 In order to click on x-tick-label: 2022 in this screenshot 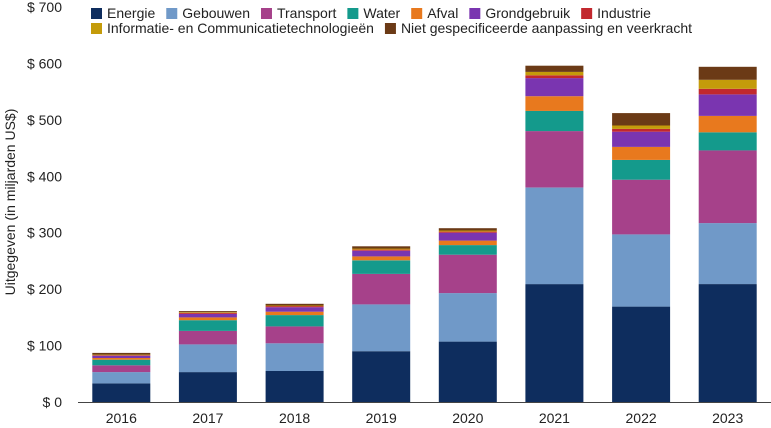, I will do `click(641, 418)`.